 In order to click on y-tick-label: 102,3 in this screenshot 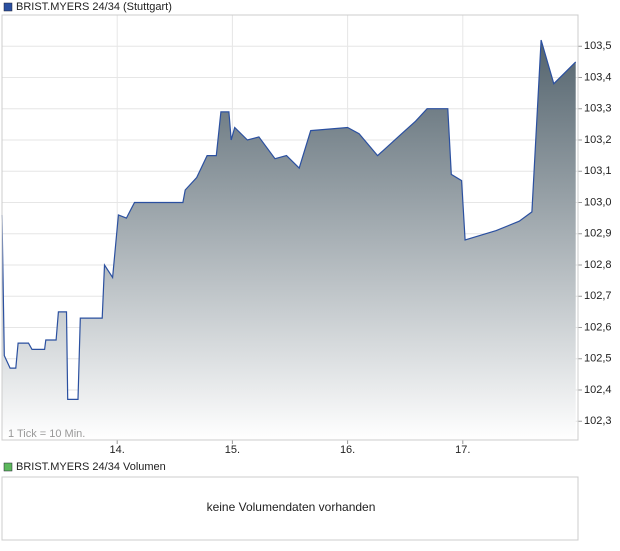, I will do `click(598, 421)`.